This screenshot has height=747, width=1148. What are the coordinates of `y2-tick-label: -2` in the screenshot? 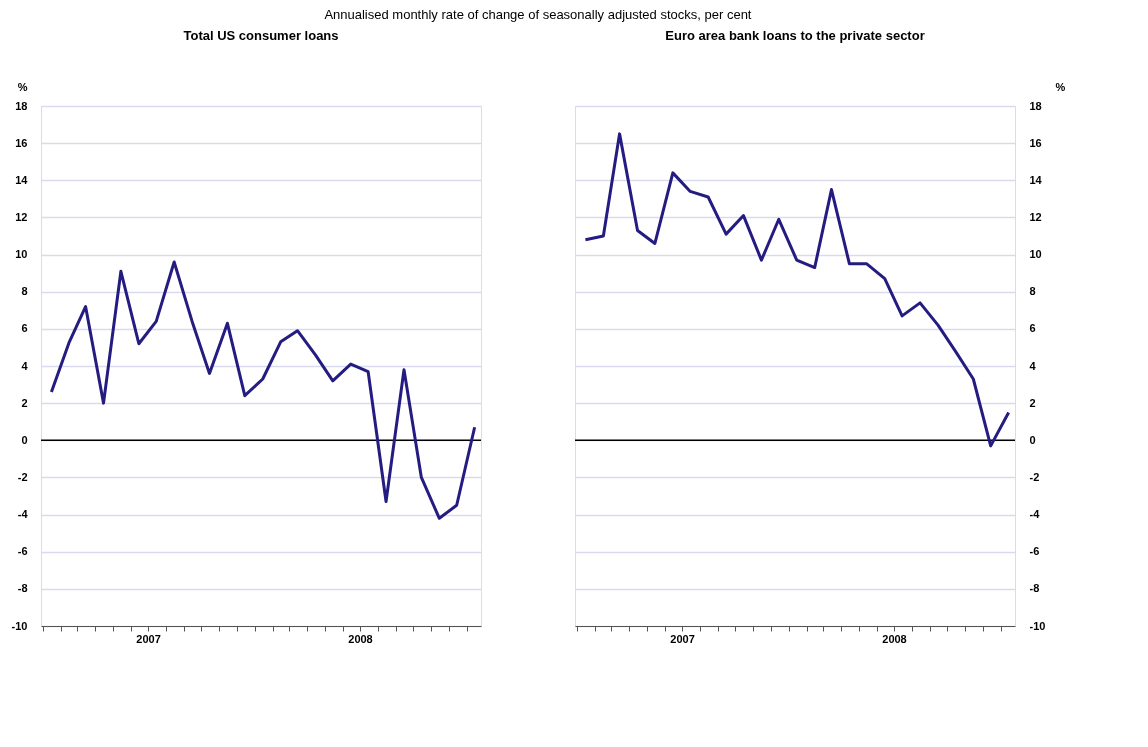 It's located at (1034, 476).